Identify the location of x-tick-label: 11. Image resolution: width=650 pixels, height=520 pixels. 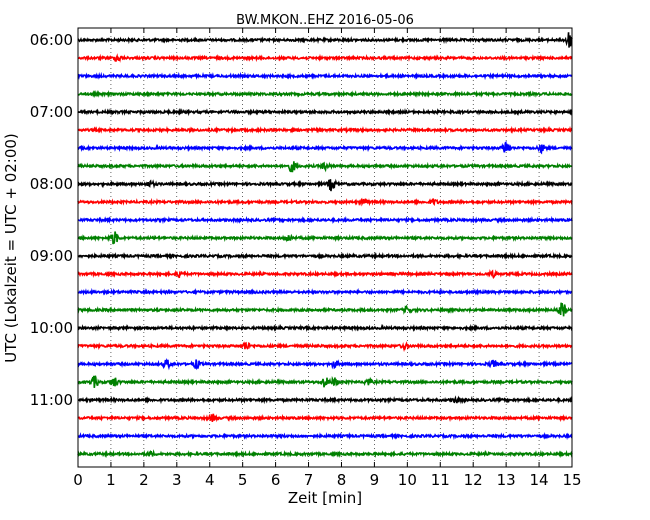
(440, 480).